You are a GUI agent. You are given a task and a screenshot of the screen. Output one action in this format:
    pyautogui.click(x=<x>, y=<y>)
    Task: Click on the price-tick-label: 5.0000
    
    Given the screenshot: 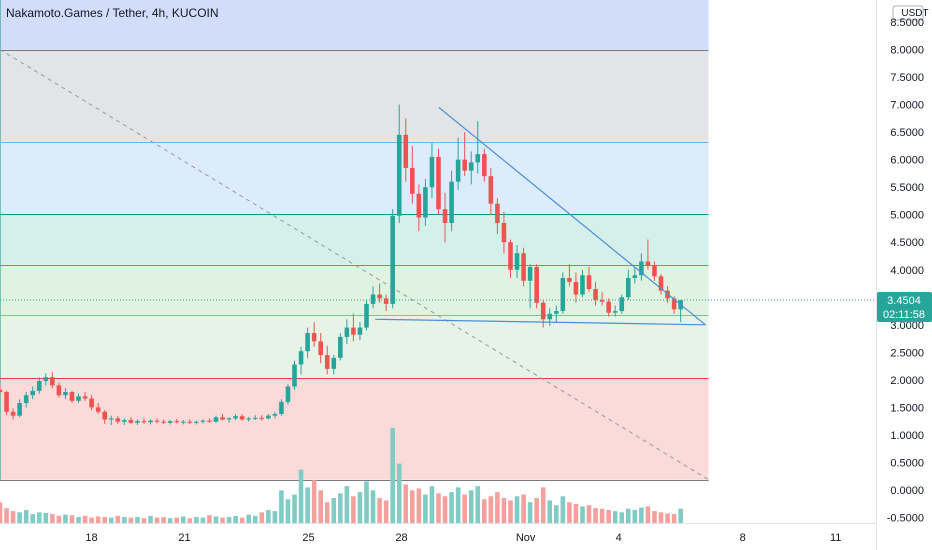 What is the action you would take?
    pyautogui.click(x=907, y=216)
    